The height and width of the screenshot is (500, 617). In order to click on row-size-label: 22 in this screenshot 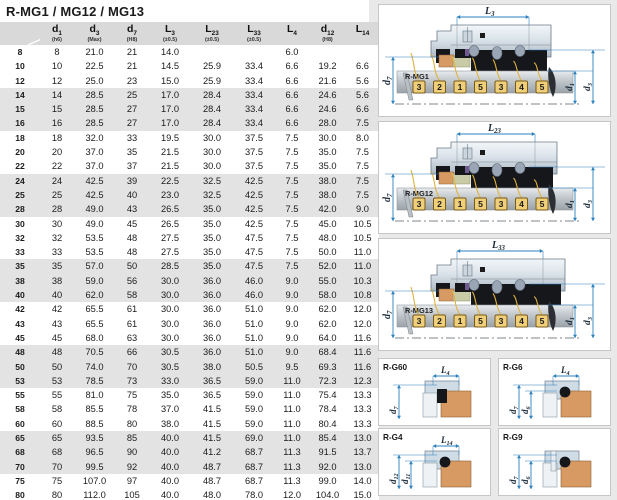, I will do `click(20, 166)`.